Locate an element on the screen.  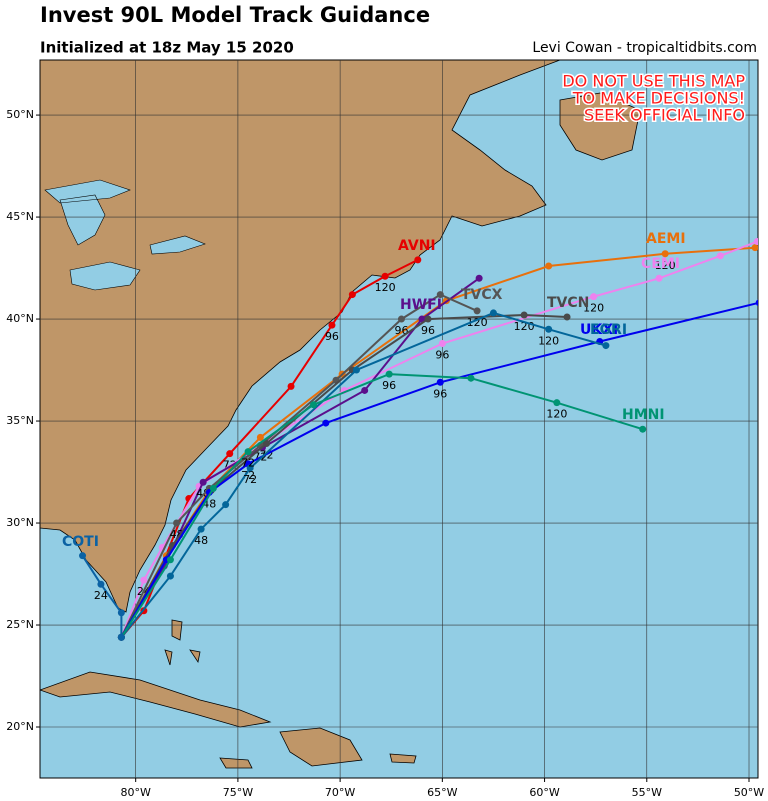
y-tick-label: 45°N is located at coordinates (20, 216).